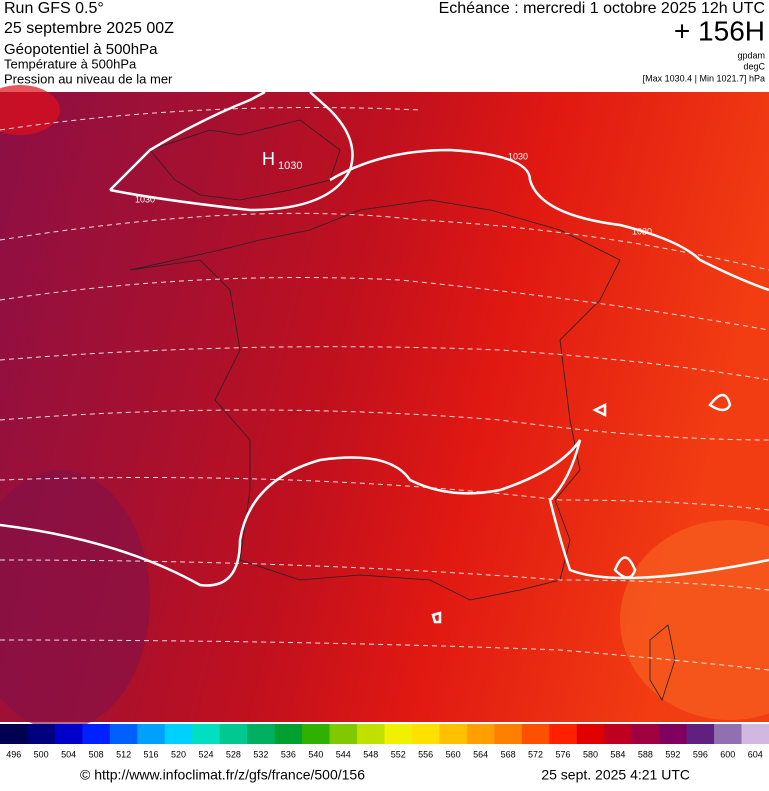 This screenshot has width=769, height=791. Describe the element at coordinates (268, 159) in the screenshot. I see `high-letter: H` at that location.